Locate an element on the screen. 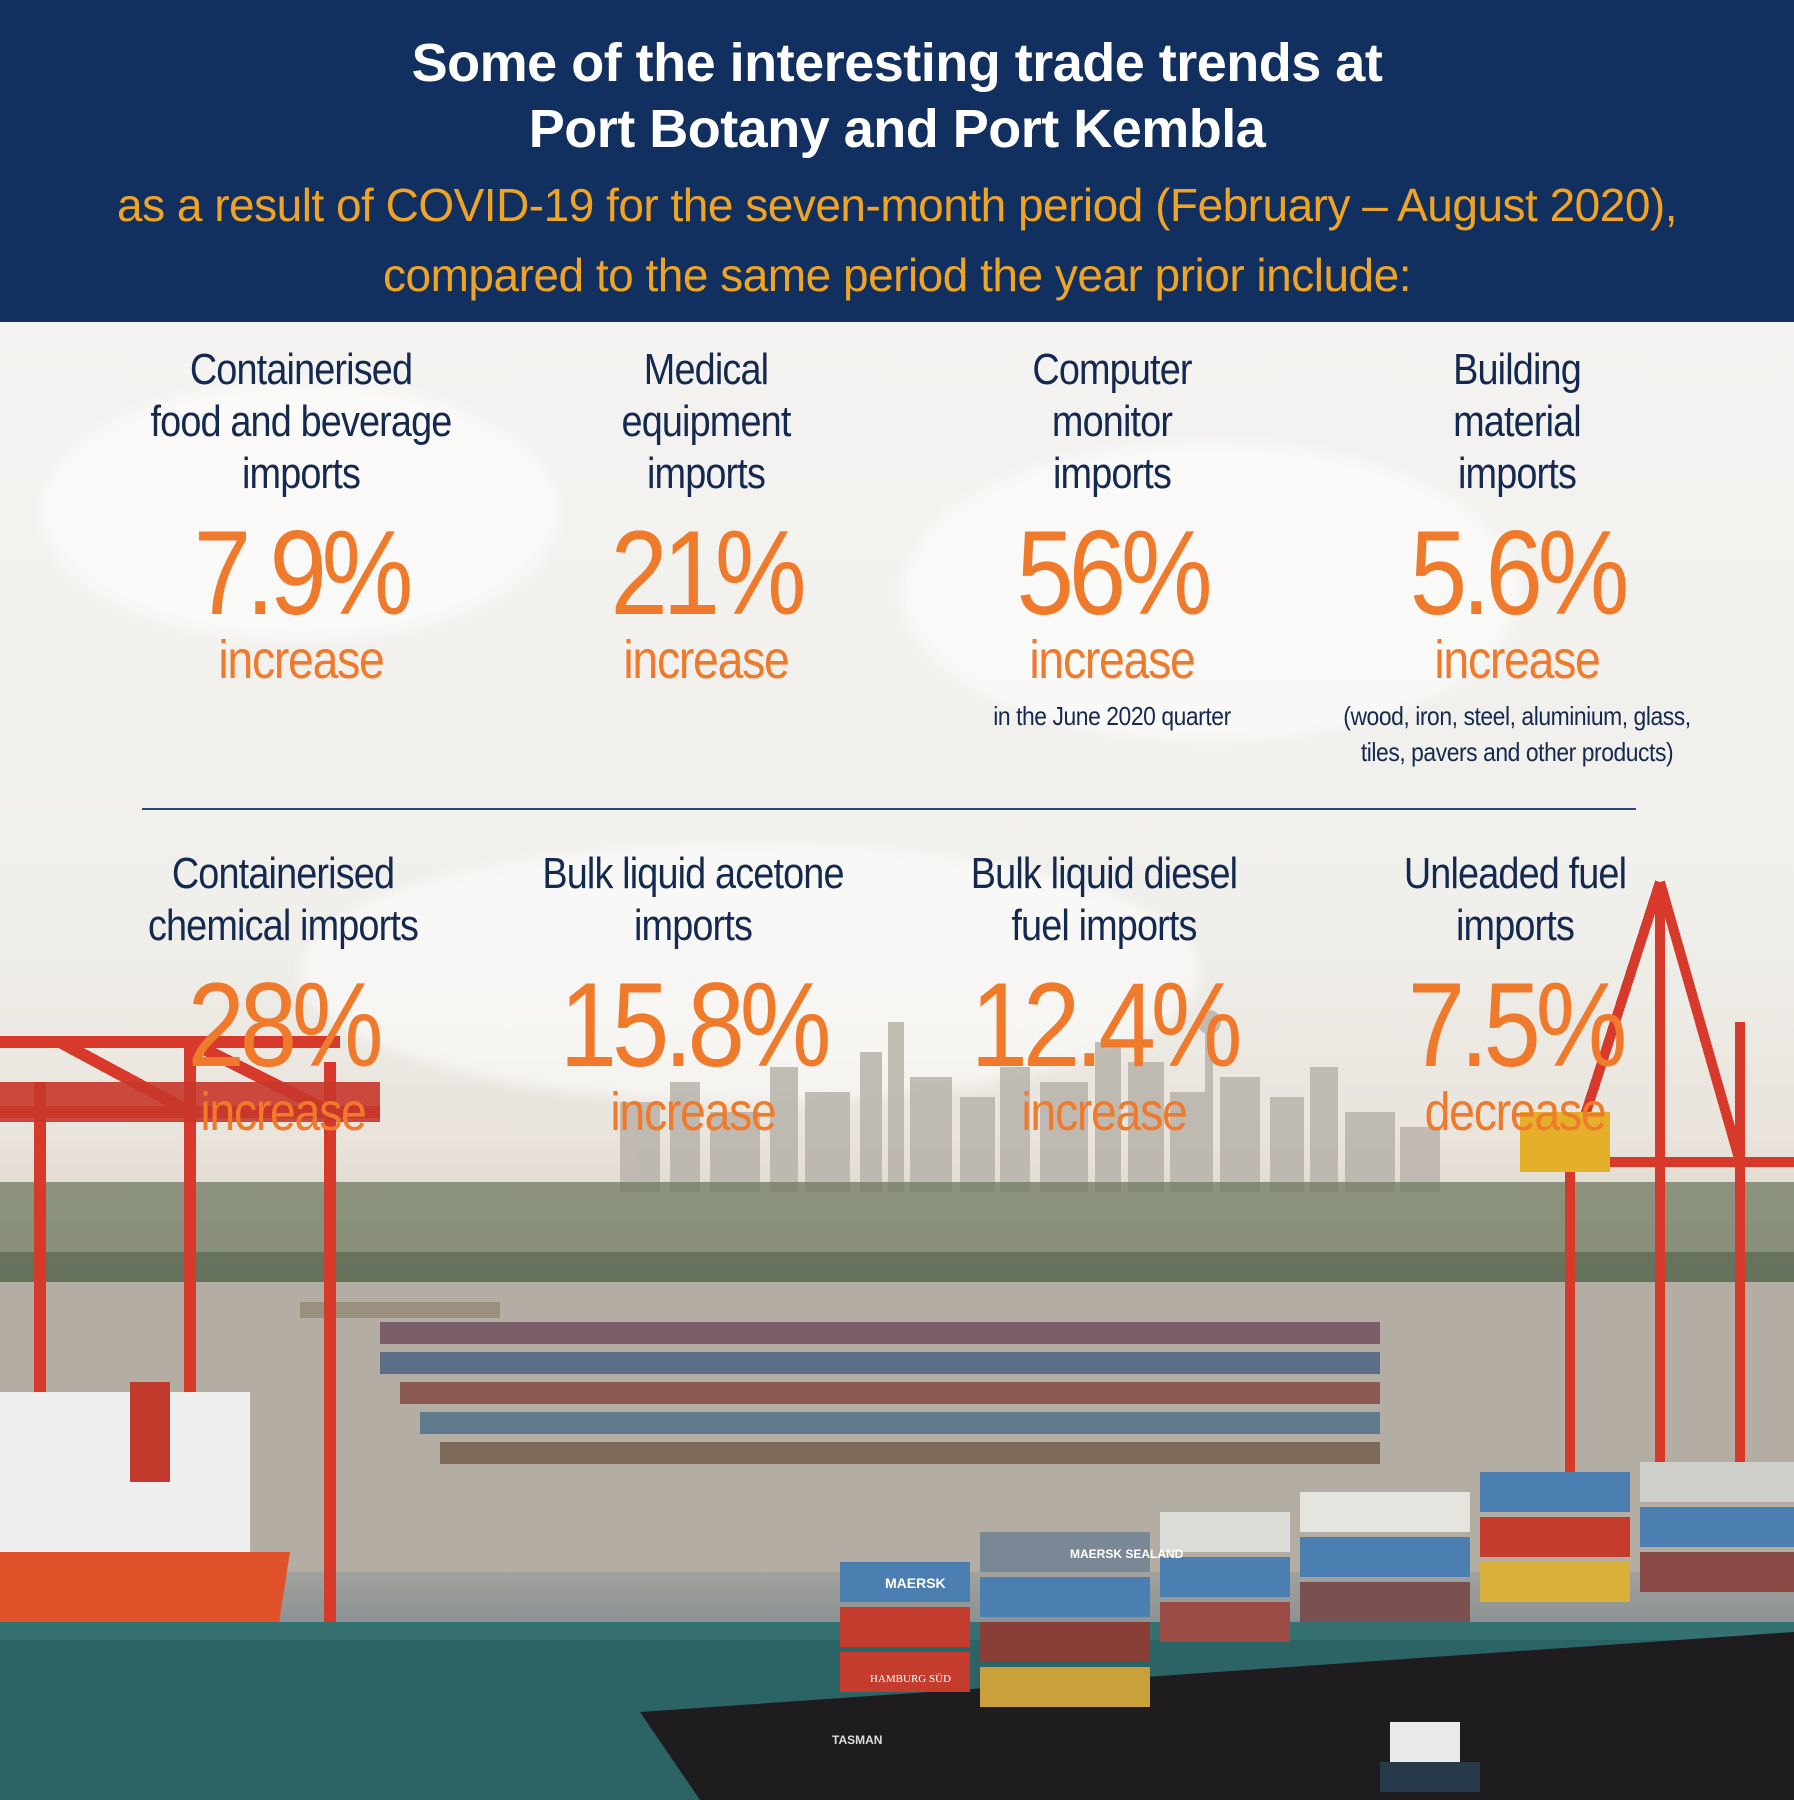 The height and width of the screenshot is (1800, 1794). container-yard is located at coordinates (840, 1383).